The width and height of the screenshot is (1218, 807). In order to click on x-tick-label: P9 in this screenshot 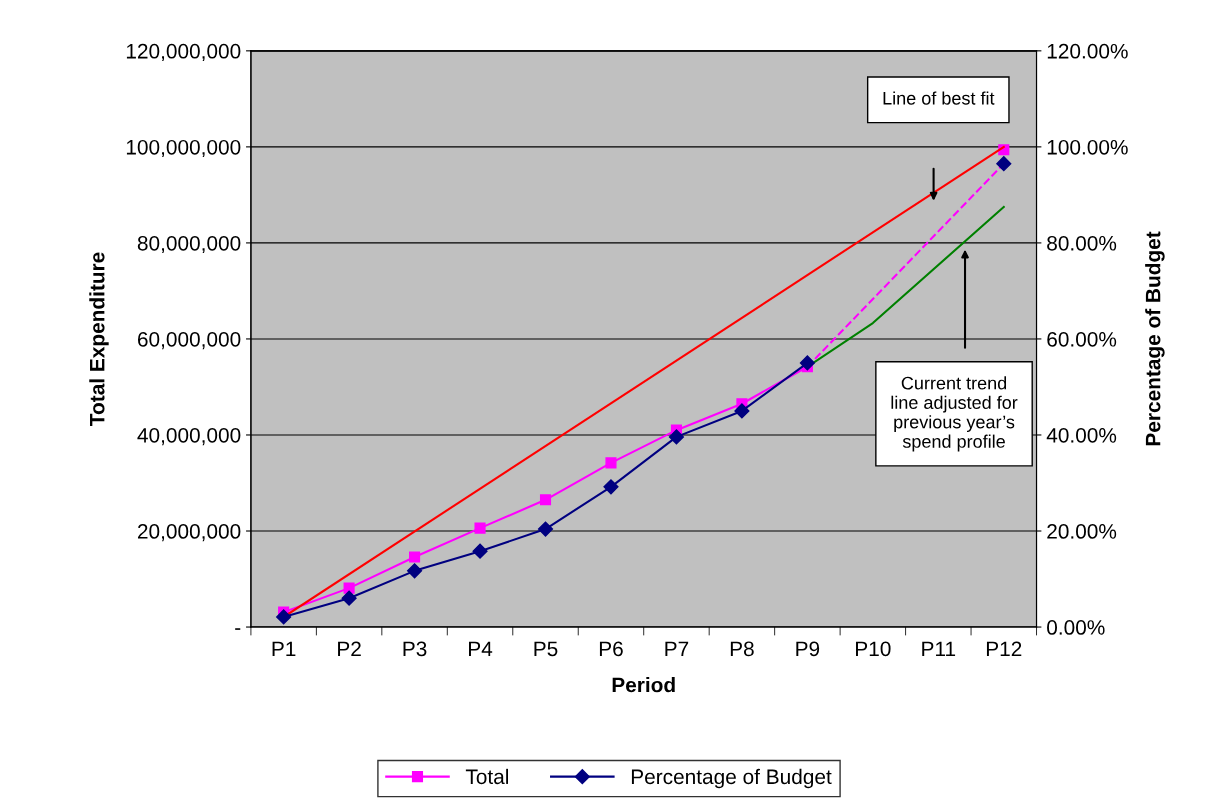, I will do `click(808, 649)`.